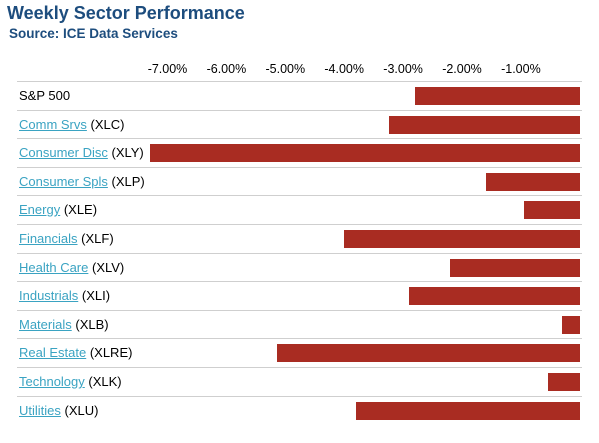  I want to click on chart-subtitle: Source: ICE Data Services, so click(93, 33).